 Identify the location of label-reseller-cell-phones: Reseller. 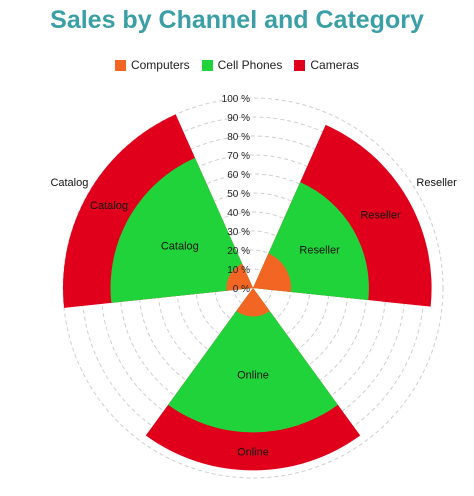
(319, 251).